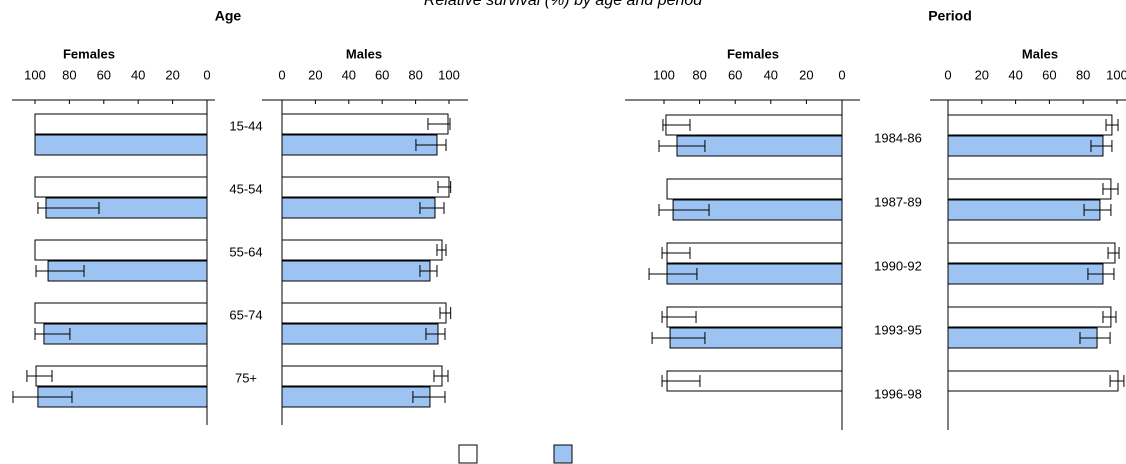 The width and height of the screenshot is (1126, 464). What do you see at coordinates (898, 329) in the screenshot?
I see `category-label: 1993-95` at bounding box center [898, 329].